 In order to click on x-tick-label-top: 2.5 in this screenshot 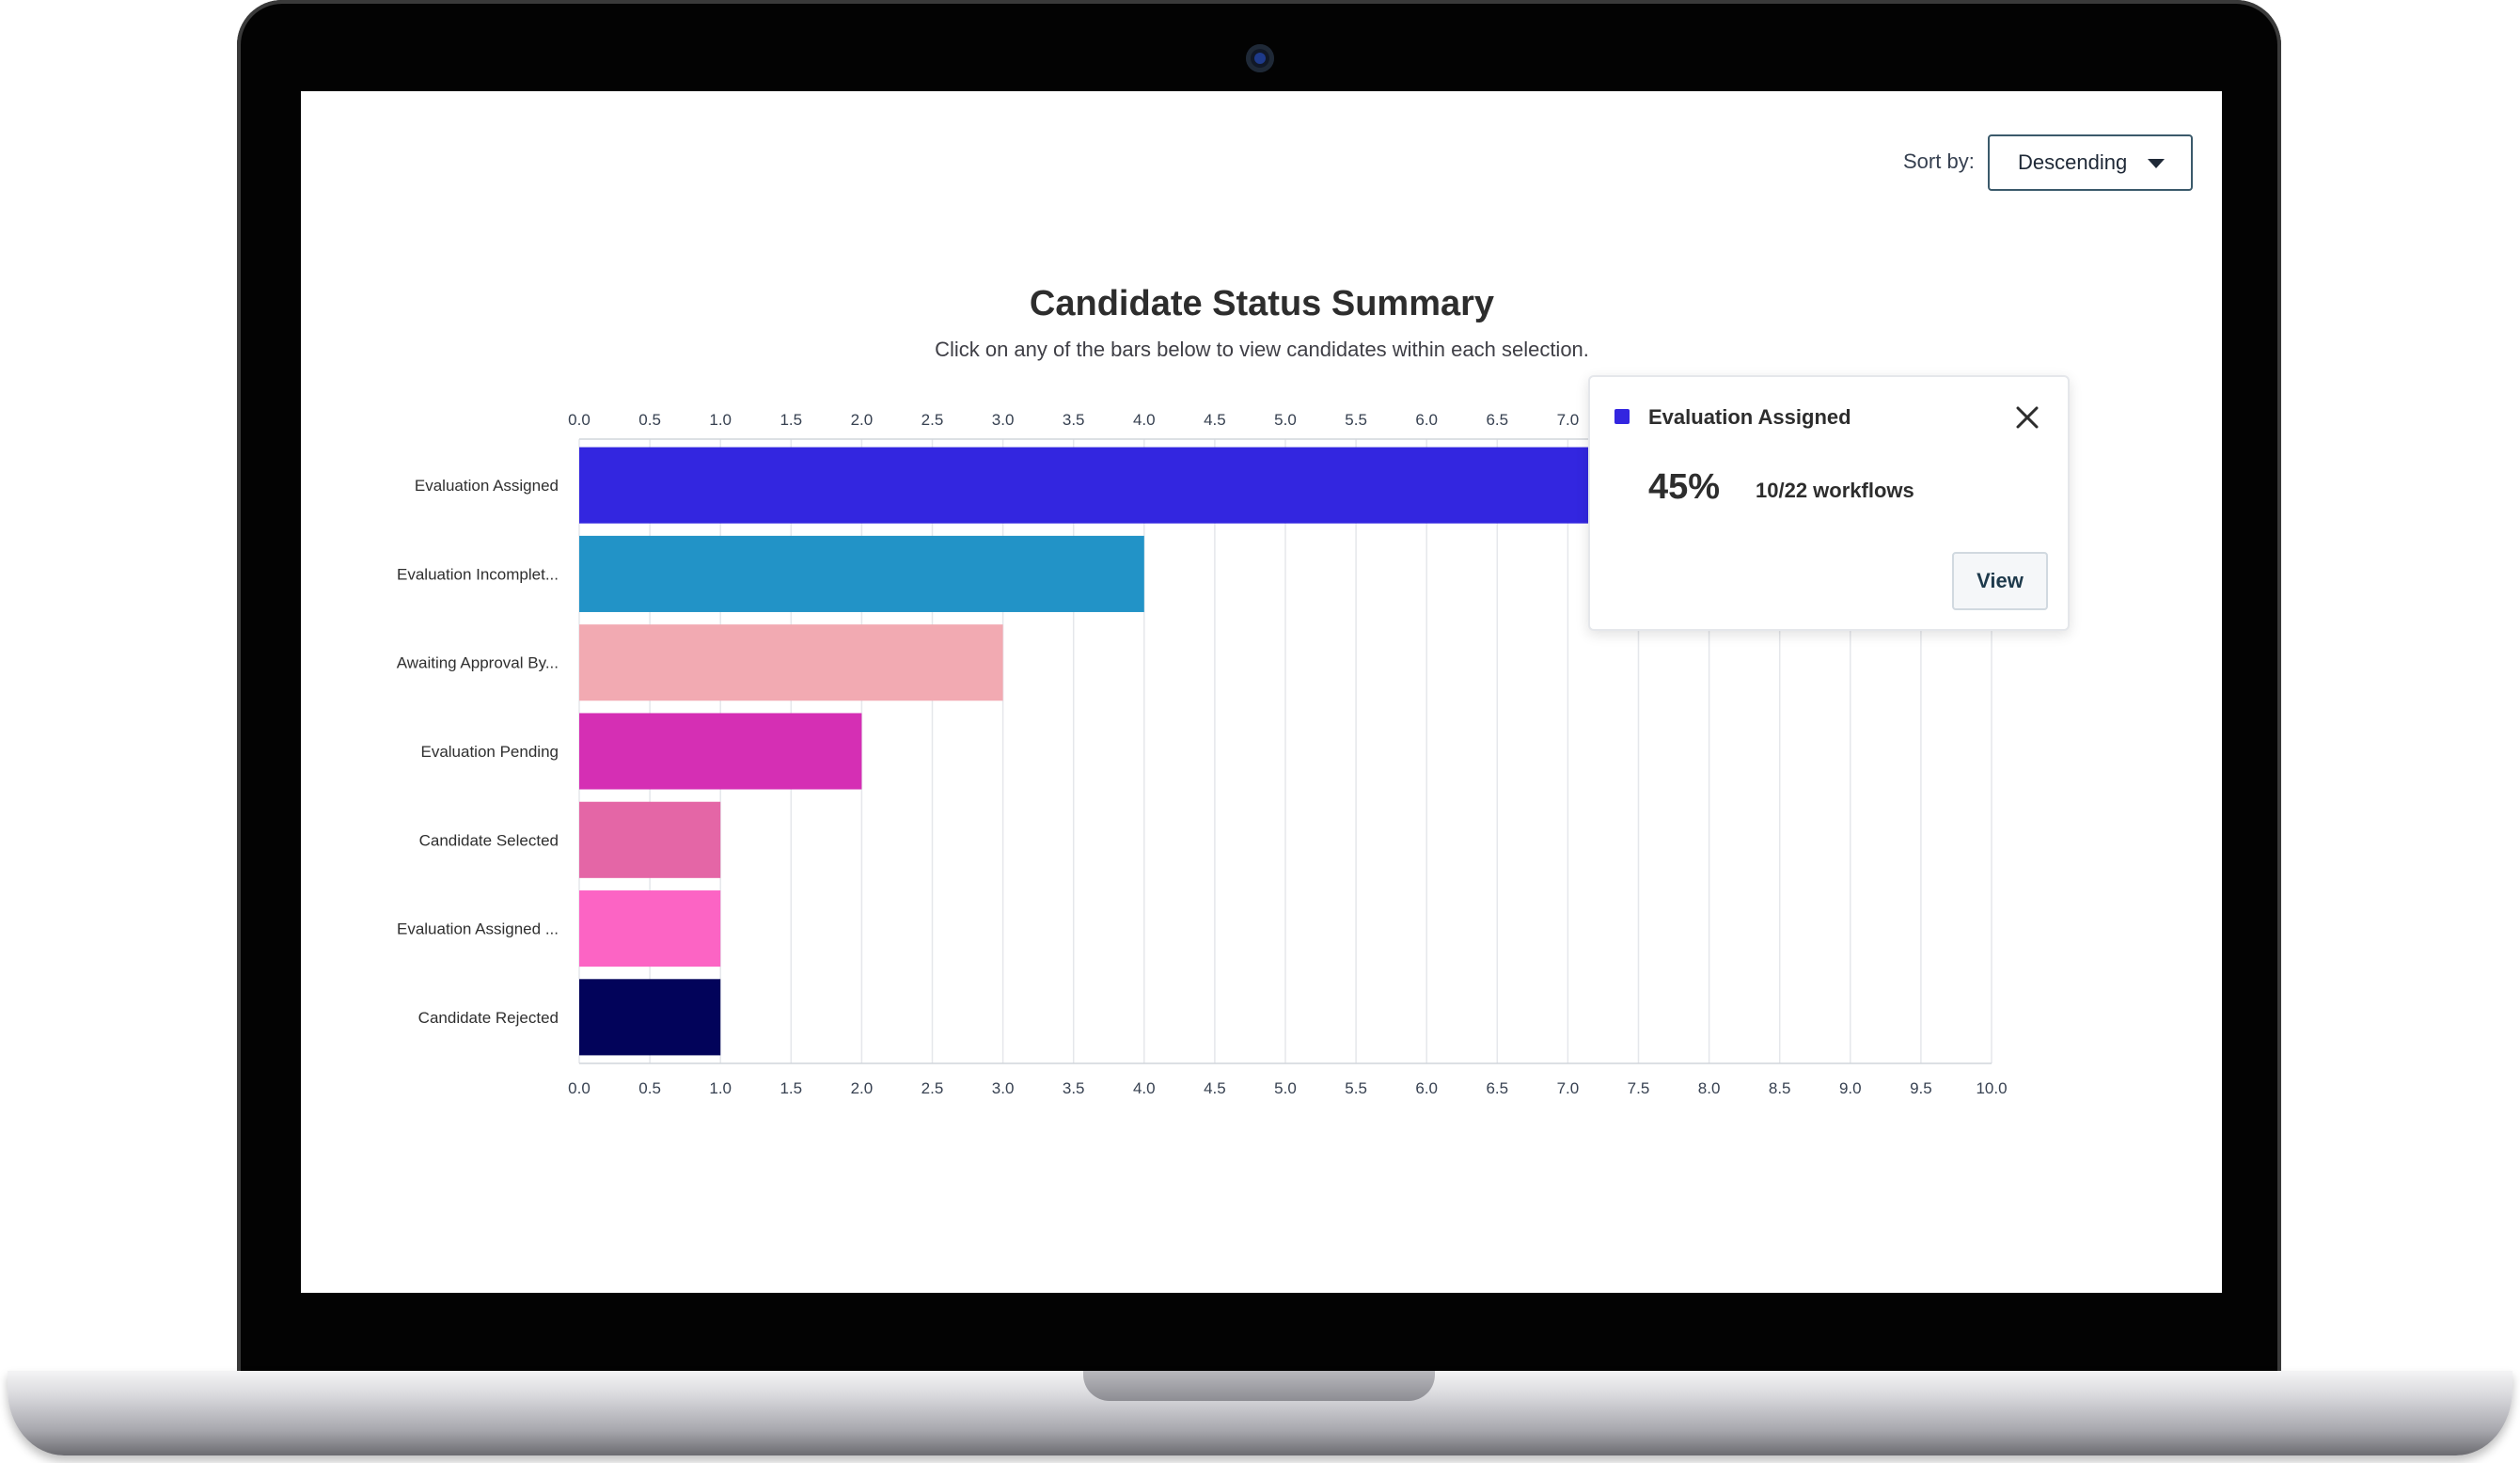, I will do `click(932, 420)`.